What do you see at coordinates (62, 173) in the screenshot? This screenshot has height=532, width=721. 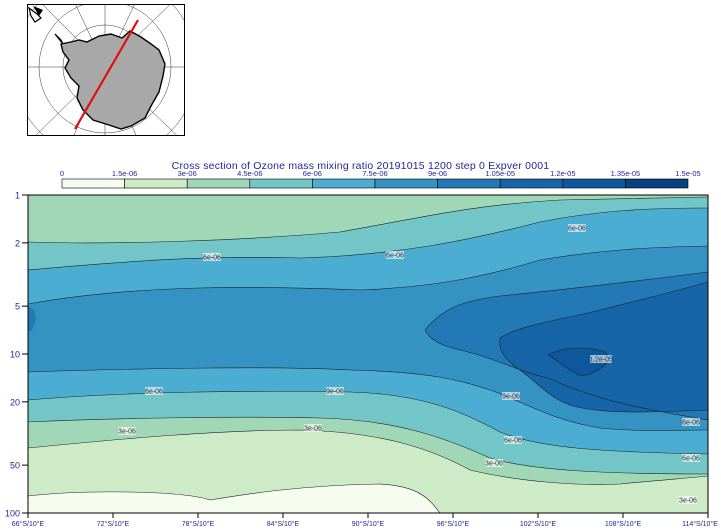 I see `colorbar-tick-label: 0` at bounding box center [62, 173].